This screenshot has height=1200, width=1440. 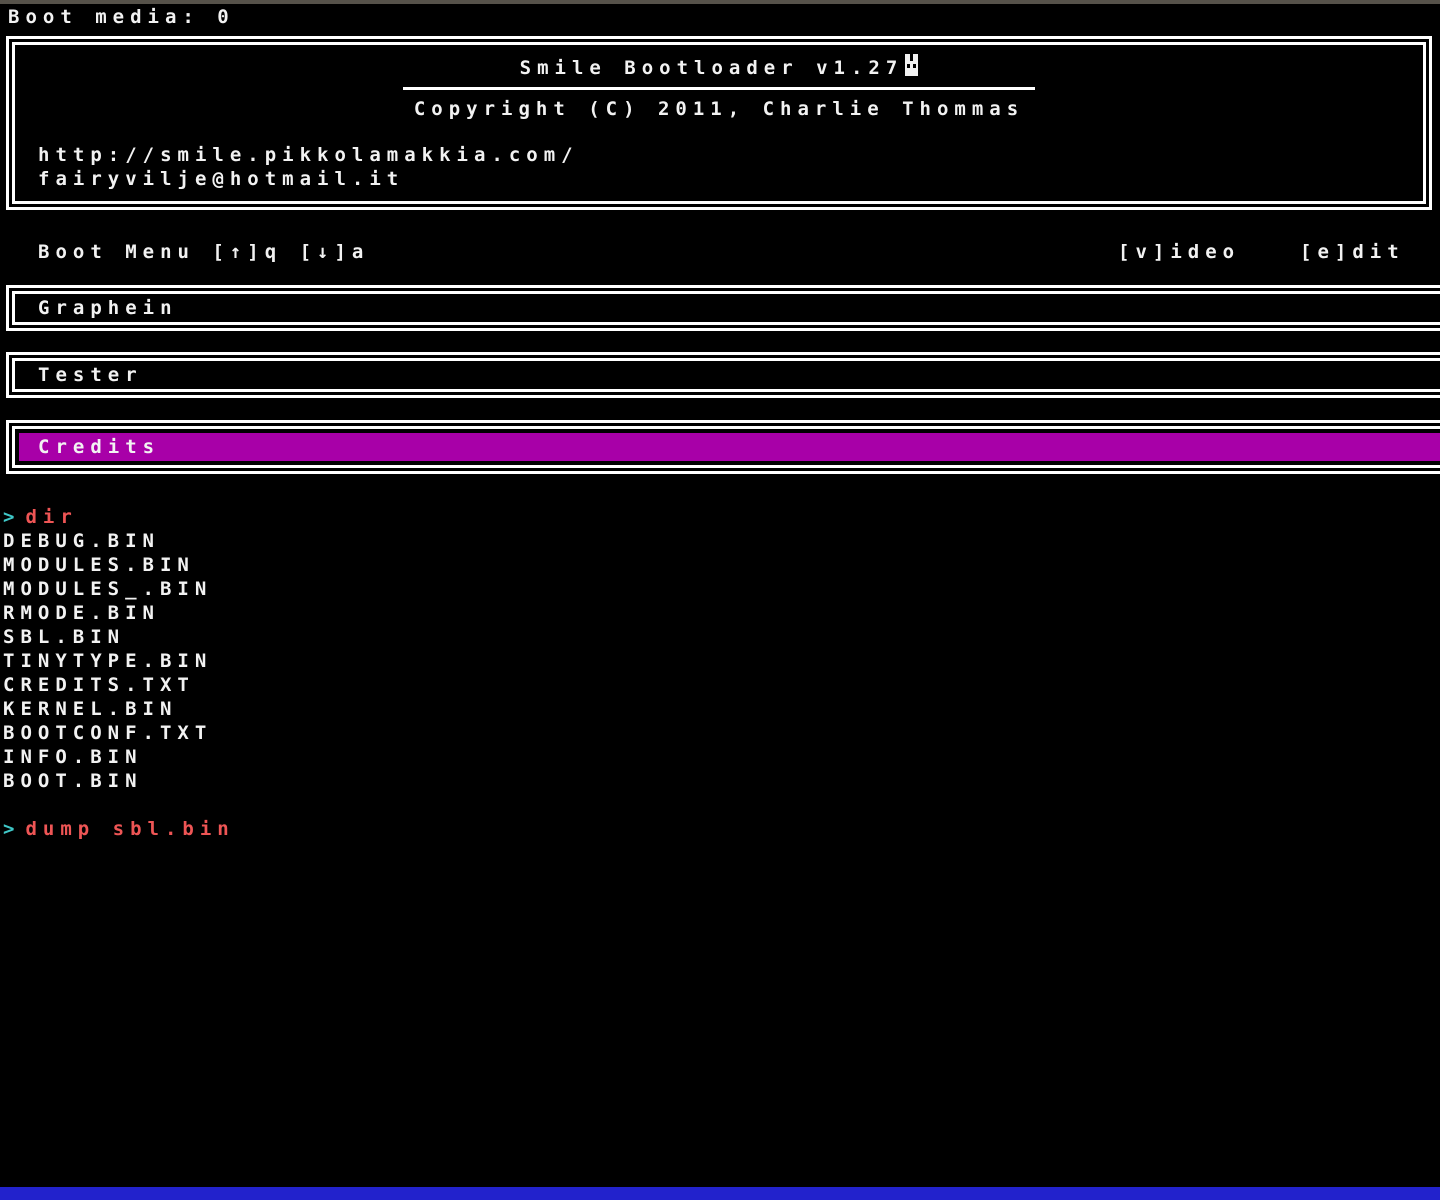 I want to click on command-text: dir, so click(x=51, y=517).